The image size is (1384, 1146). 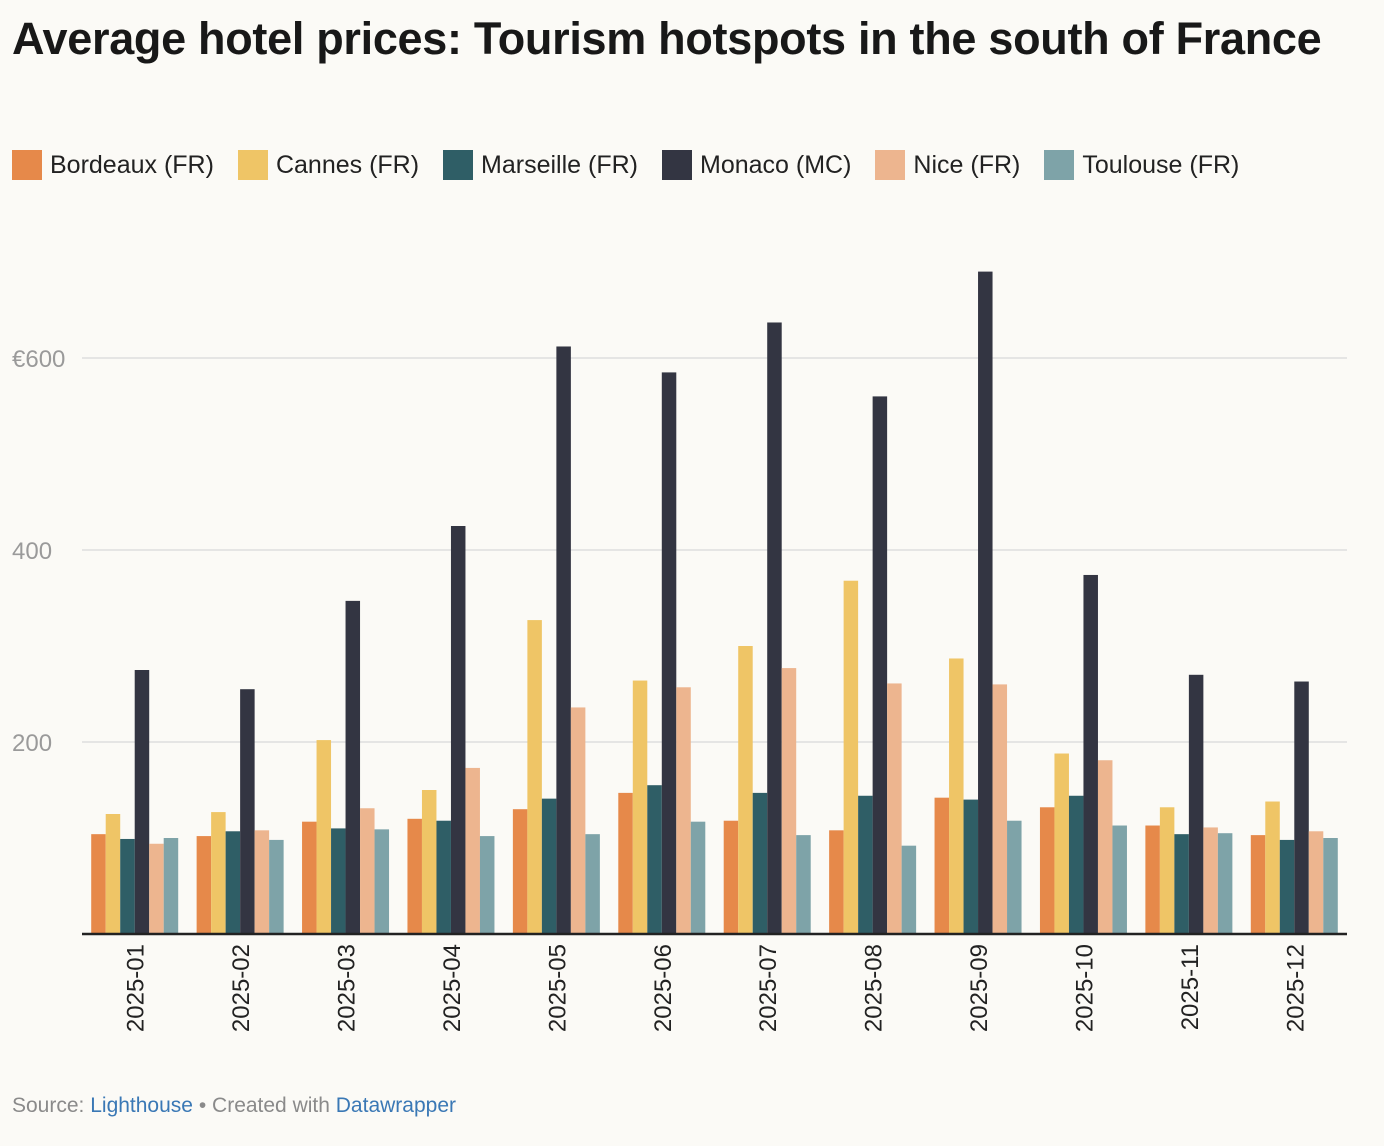 What do you see at coordinates (967, 164) in the screenshot?
I see `legend-label: Nice (FR)` at bounding box center [967, 164].